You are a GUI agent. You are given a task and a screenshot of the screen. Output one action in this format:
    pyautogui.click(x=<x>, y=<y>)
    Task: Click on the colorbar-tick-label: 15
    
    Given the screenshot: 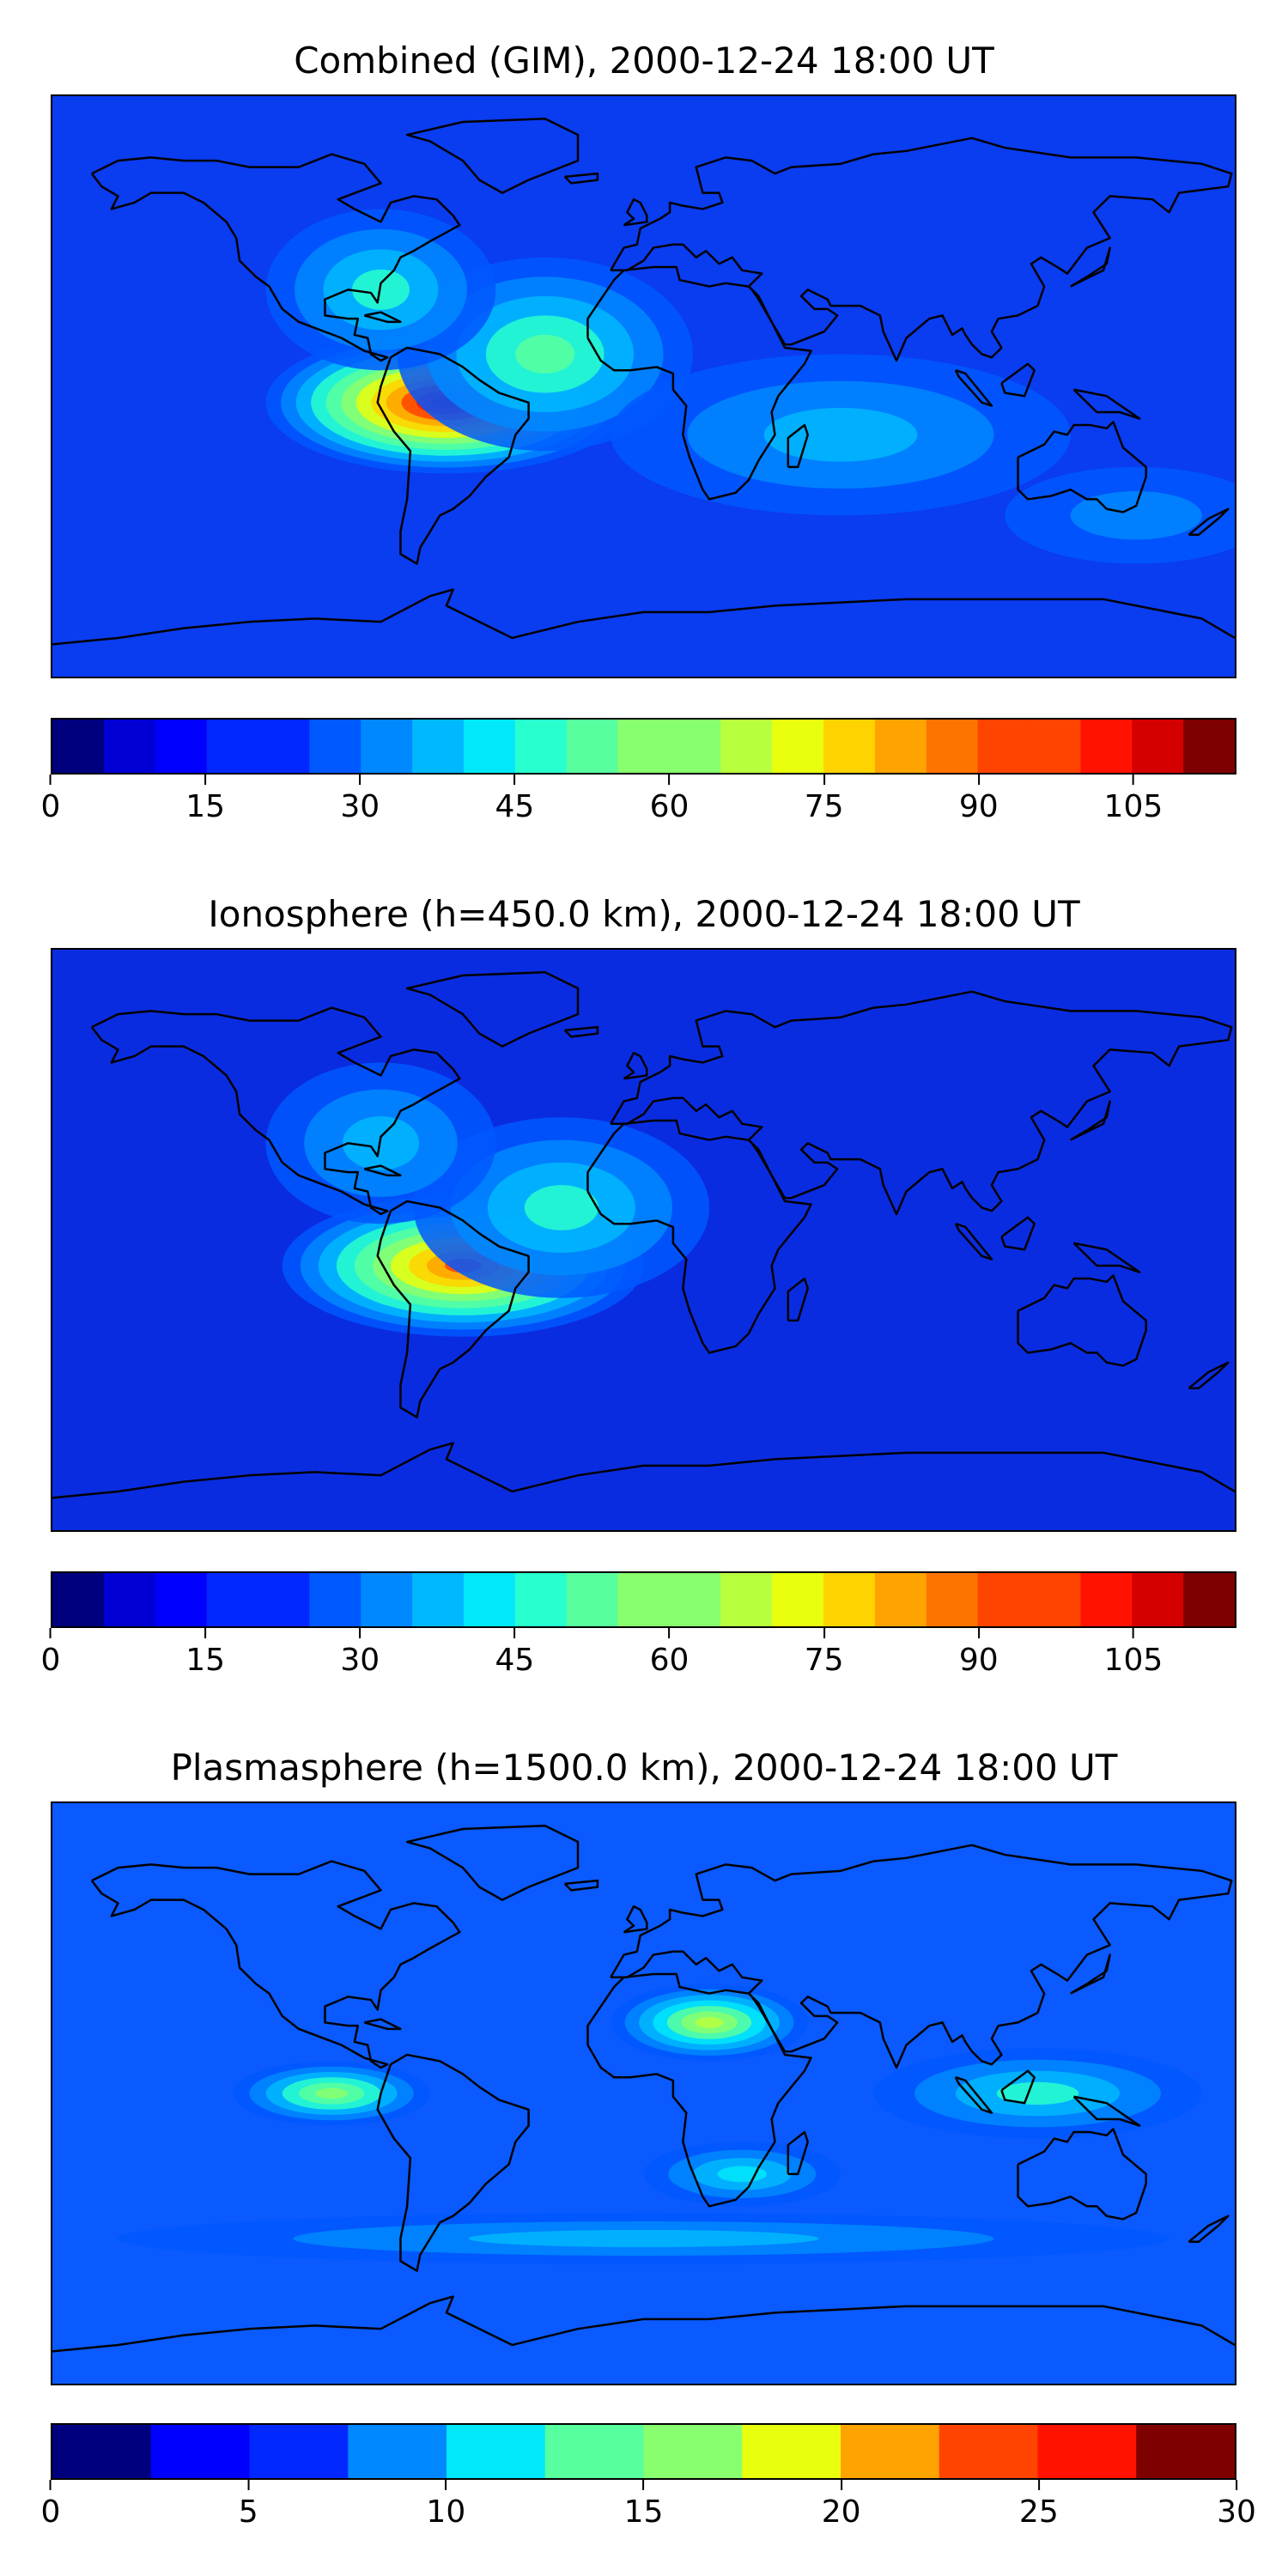 What is the action you would take?
    pyautogui.click(x=644, y=2505)
    